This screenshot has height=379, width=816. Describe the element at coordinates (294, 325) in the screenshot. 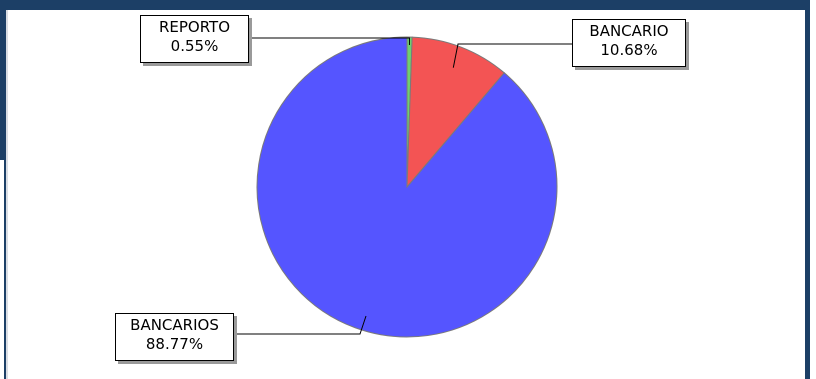

I see `leader-line-bancarios` at that location.